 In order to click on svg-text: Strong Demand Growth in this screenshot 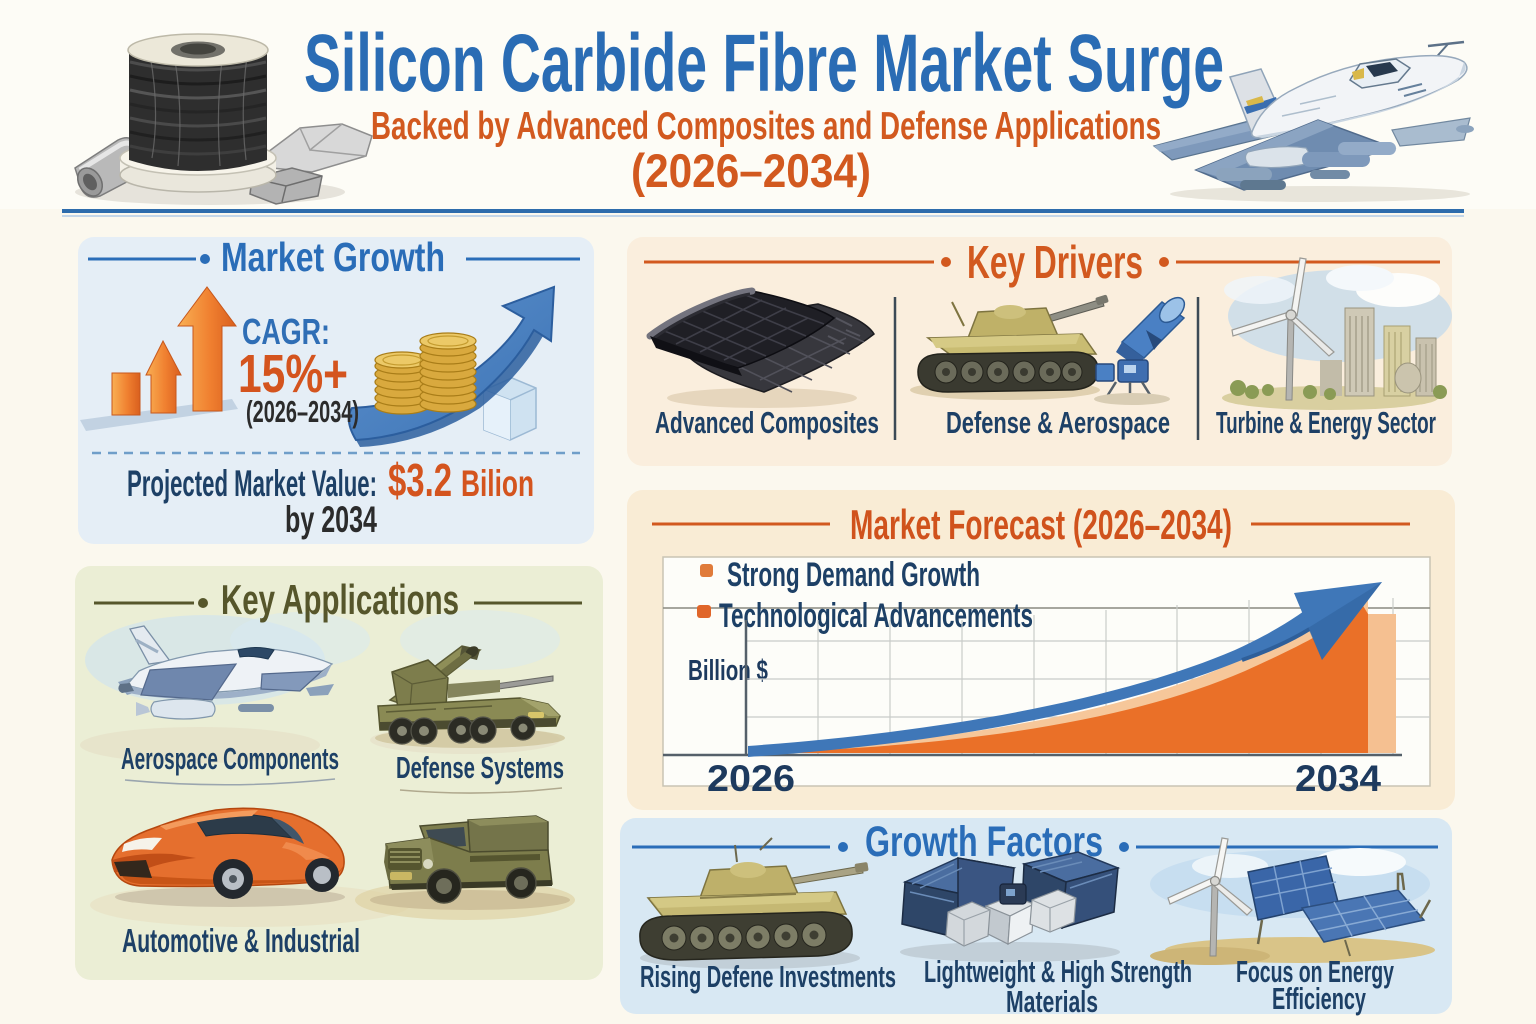, I will do `click(853, 575)`.